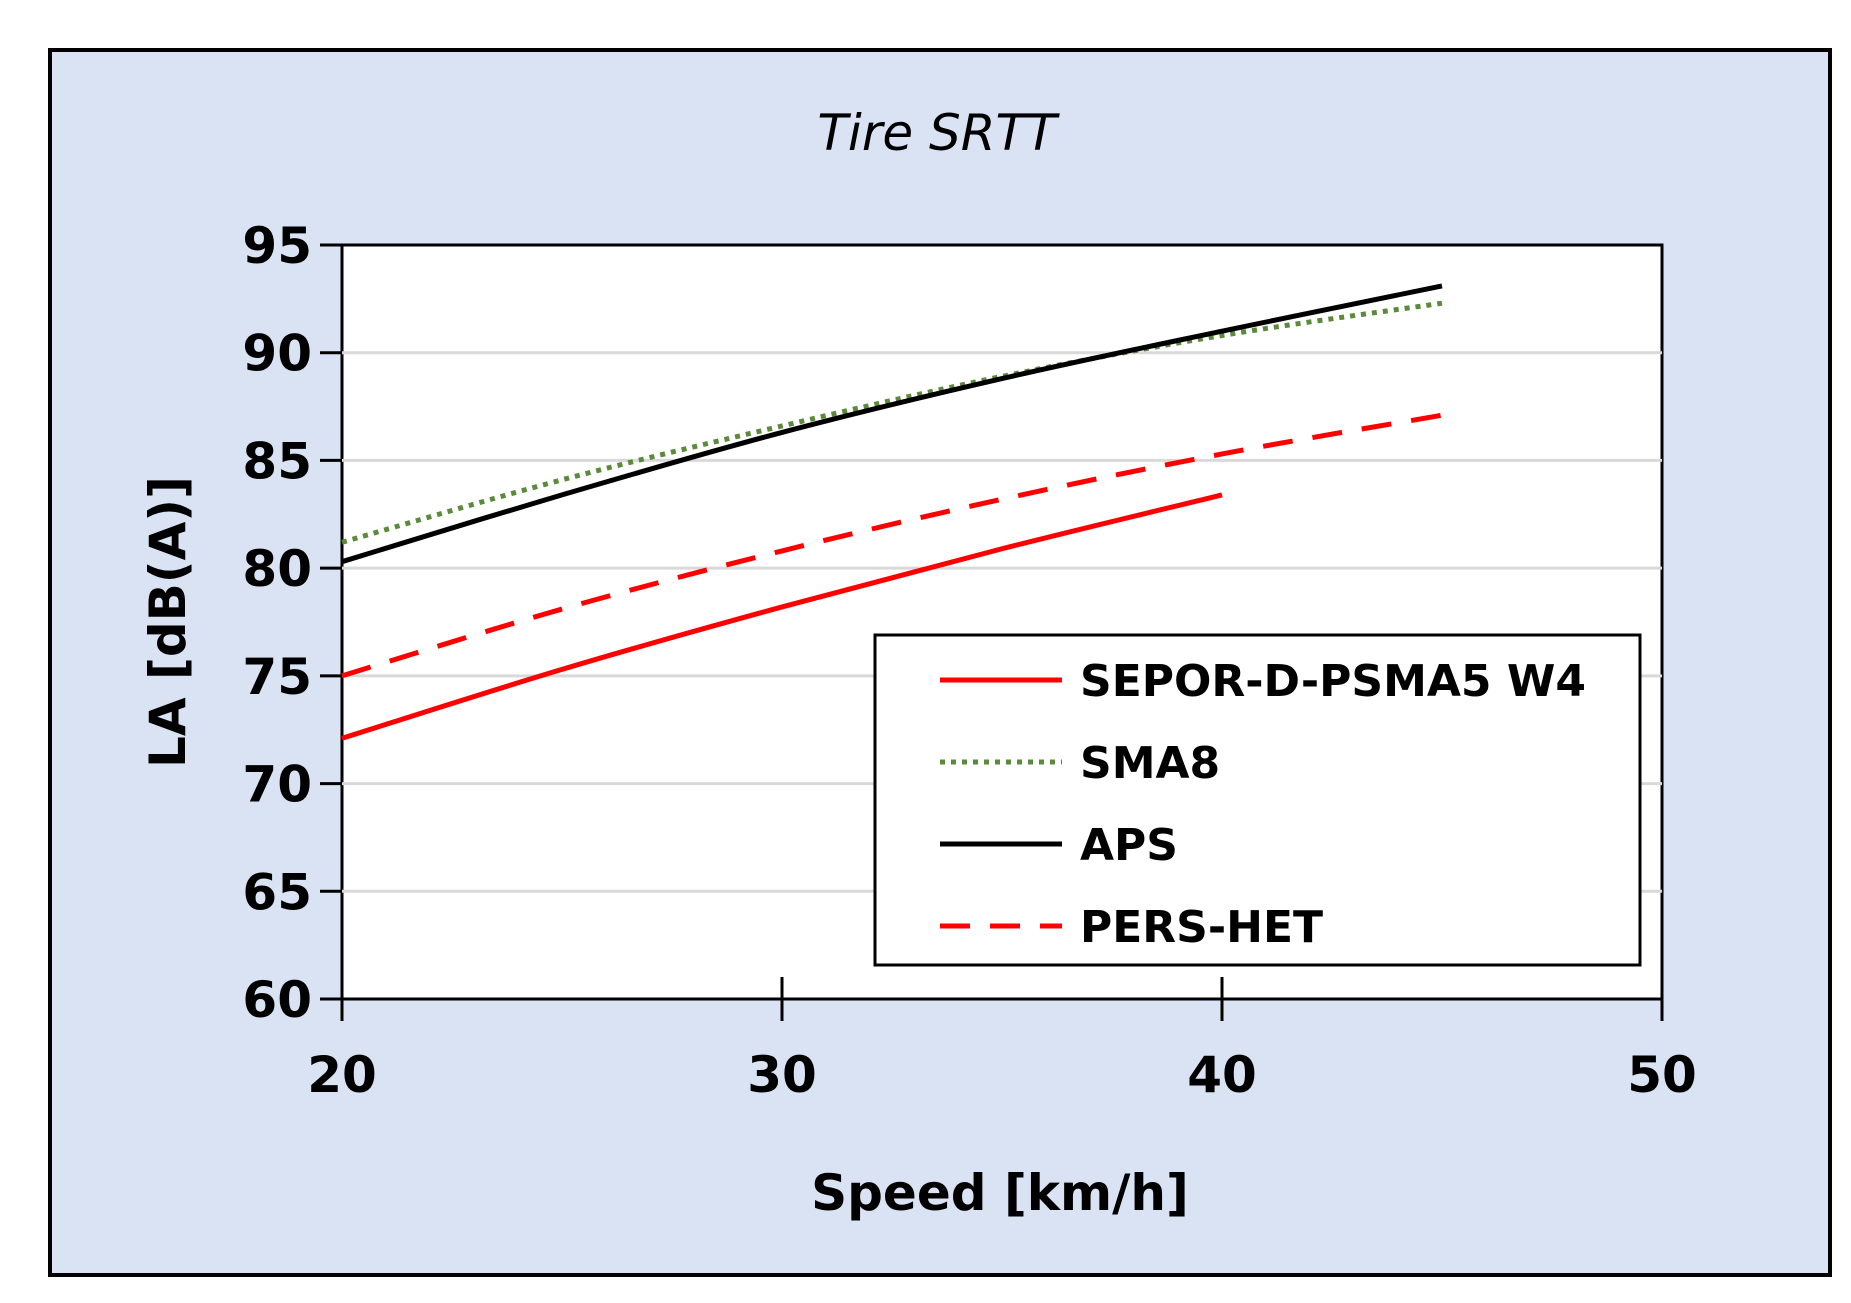  Describe the element at coordinates (168, 622) in the screenshot. I see `y-axis-title: LA [dB(A)]` at that location.